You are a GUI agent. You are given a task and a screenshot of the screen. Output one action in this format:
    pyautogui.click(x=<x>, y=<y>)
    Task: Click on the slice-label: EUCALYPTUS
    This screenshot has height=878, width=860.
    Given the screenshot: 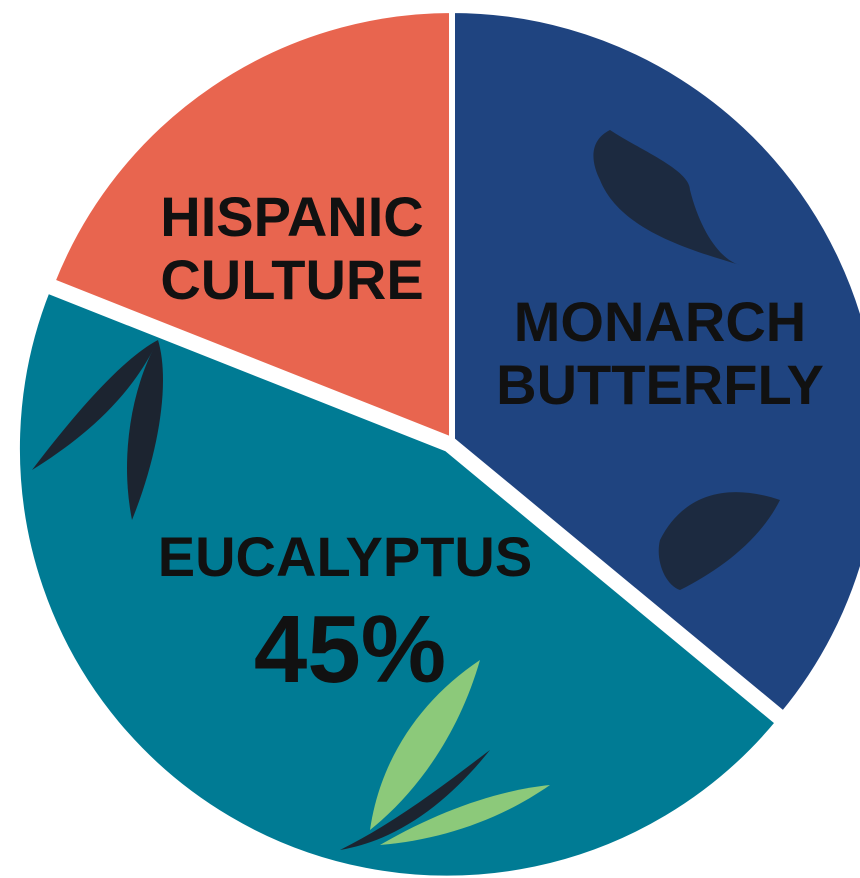 What is the action you would take?
    pyautogui.click(x=345, y=556)
    